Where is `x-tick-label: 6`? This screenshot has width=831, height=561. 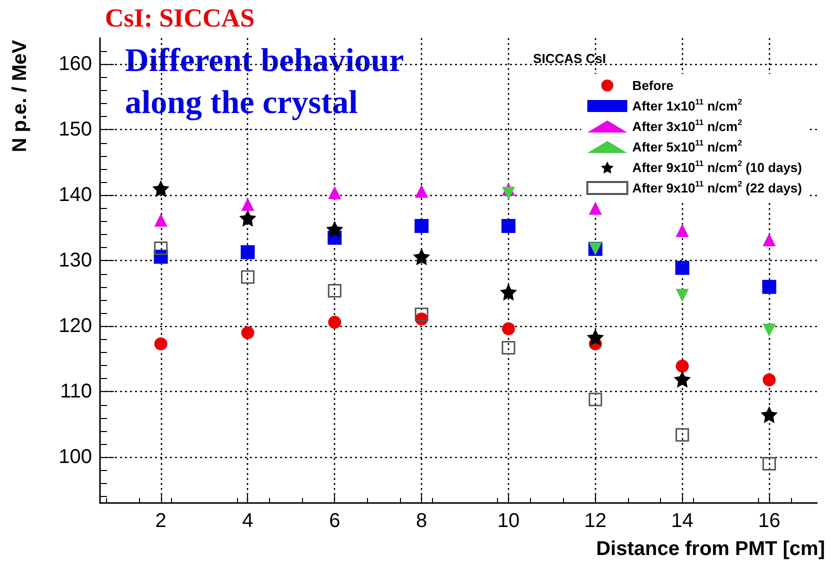 x-tick-label: 6 is located at coordinates (334, 521).